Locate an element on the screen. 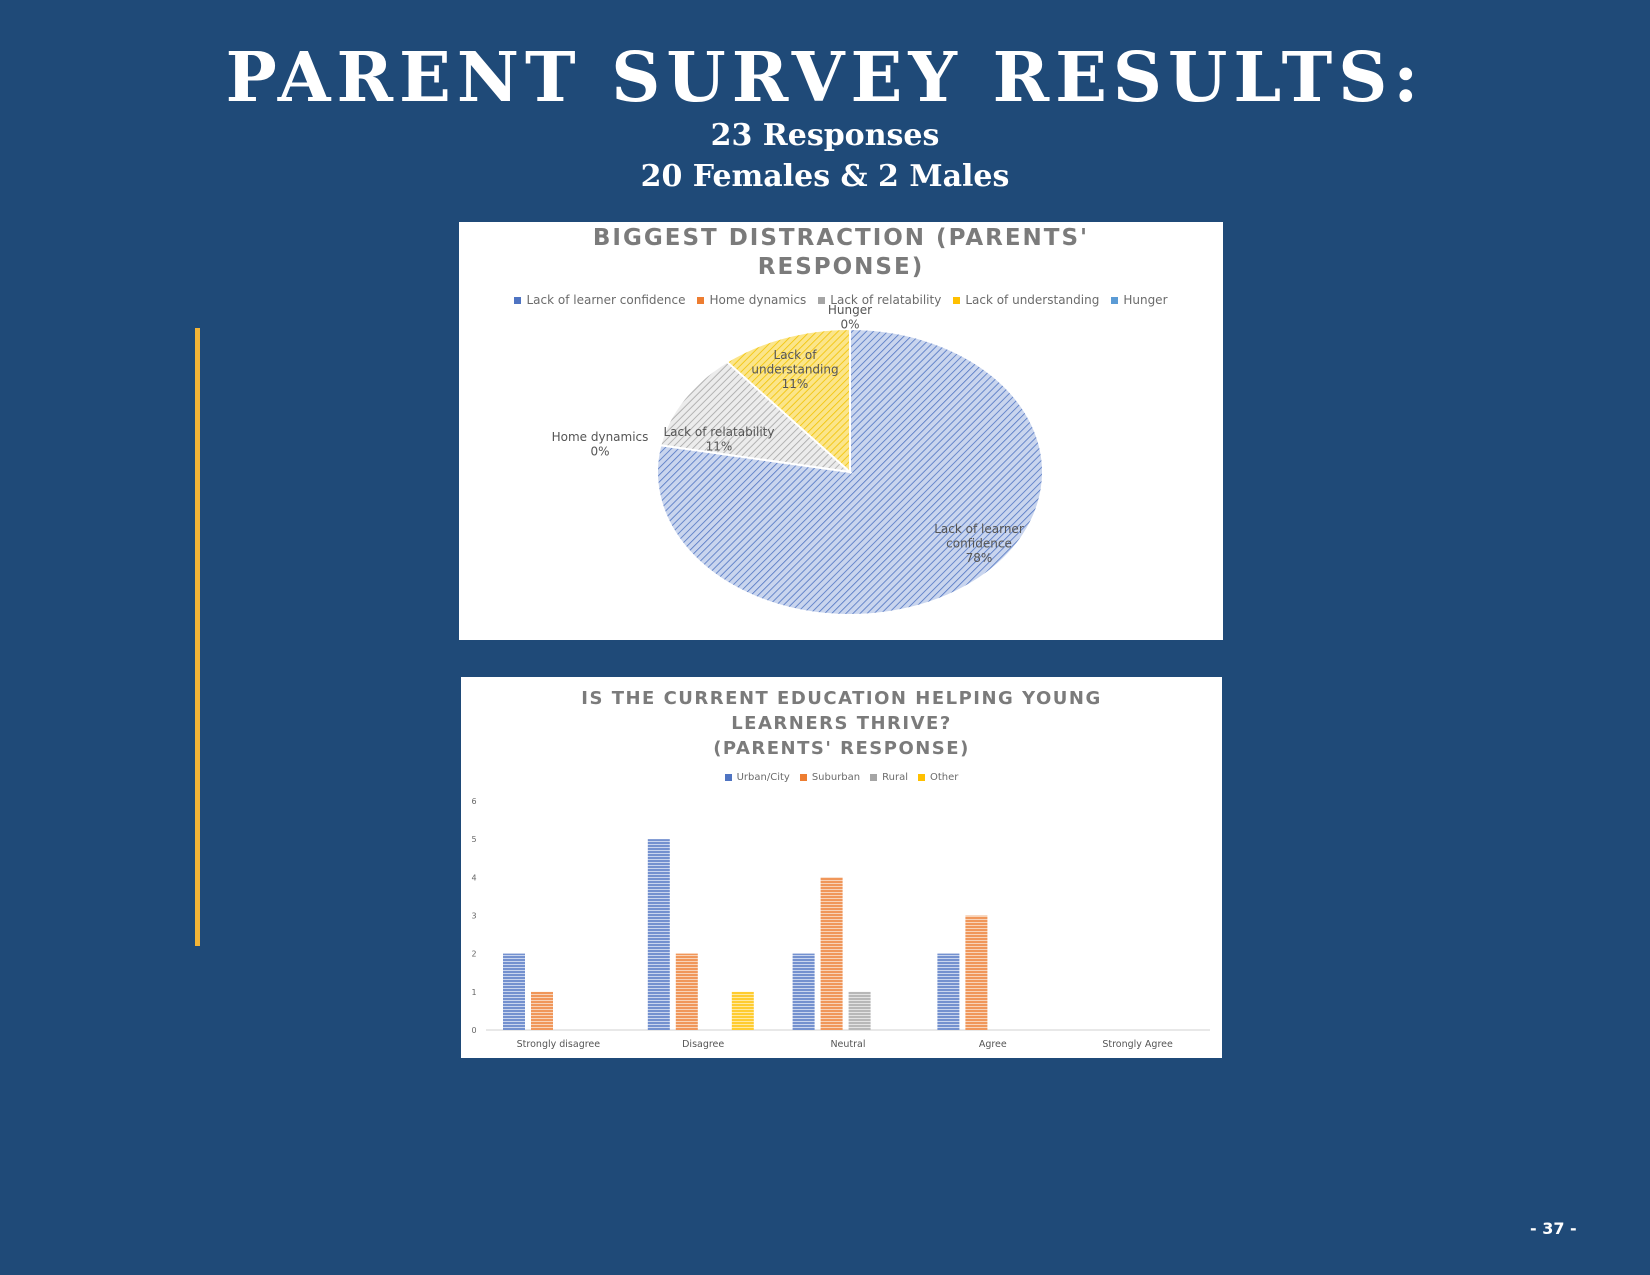 The image size is (1650, 1275). bar-legend-item-suburban: Suburban is located at coordinates (830, 777).